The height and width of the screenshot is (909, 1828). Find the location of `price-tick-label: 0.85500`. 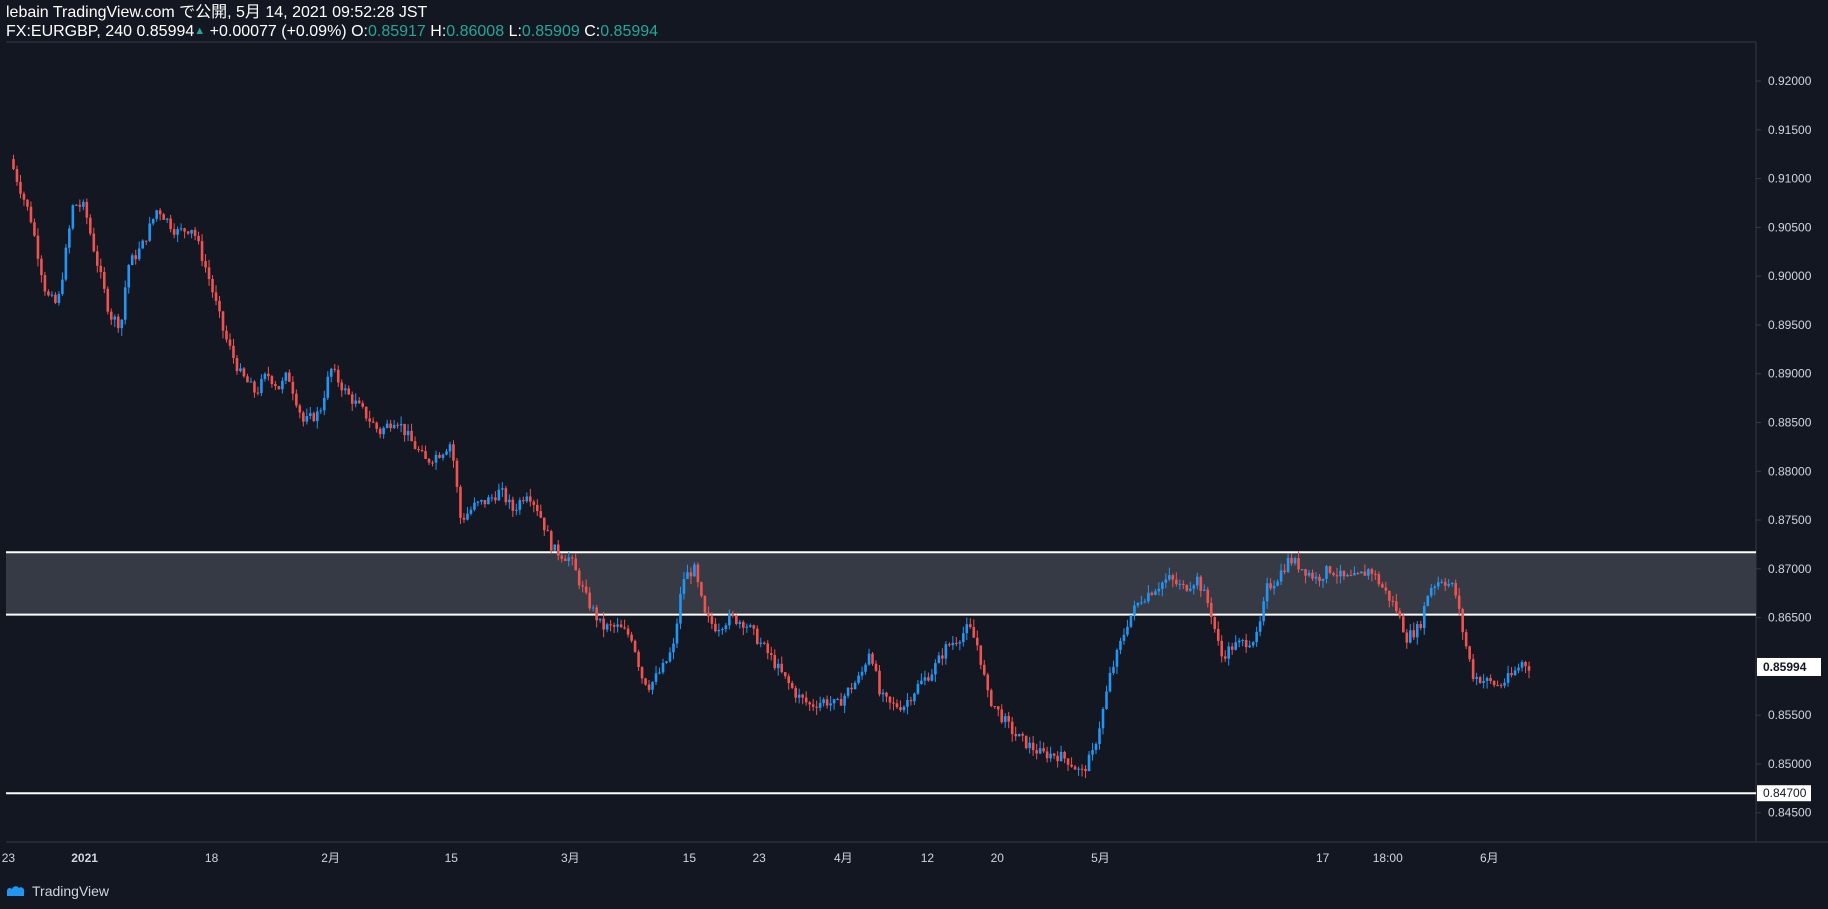

price-tick-label: 0.85500 is located at coordinates (1790, 715).